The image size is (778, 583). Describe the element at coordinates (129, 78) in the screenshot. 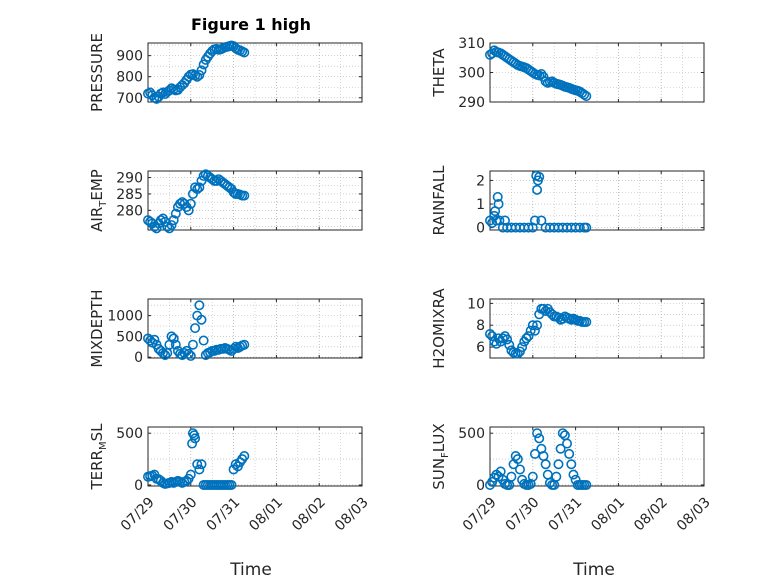

I see `y-tick-label: 800` at that location.